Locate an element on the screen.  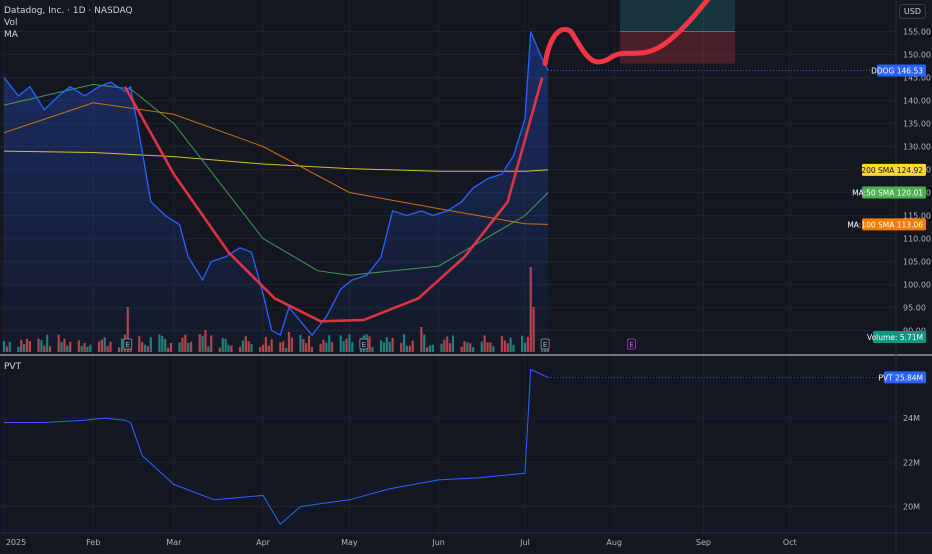
earnings-marker is located at coordinates (631, 344).